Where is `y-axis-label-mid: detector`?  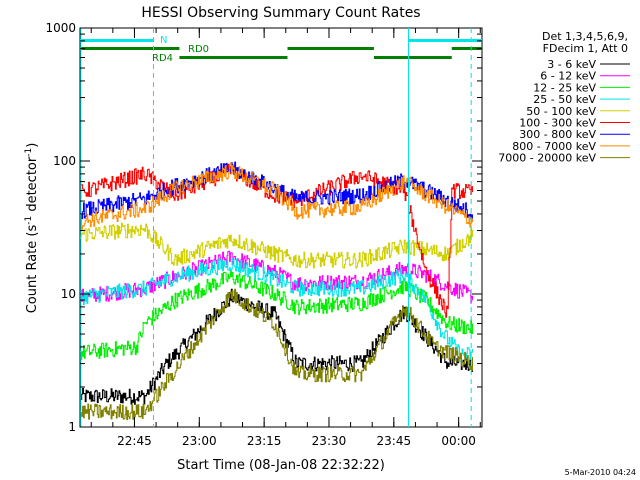 y-axis-label-mid: detector is located at coordinates (32, 186).